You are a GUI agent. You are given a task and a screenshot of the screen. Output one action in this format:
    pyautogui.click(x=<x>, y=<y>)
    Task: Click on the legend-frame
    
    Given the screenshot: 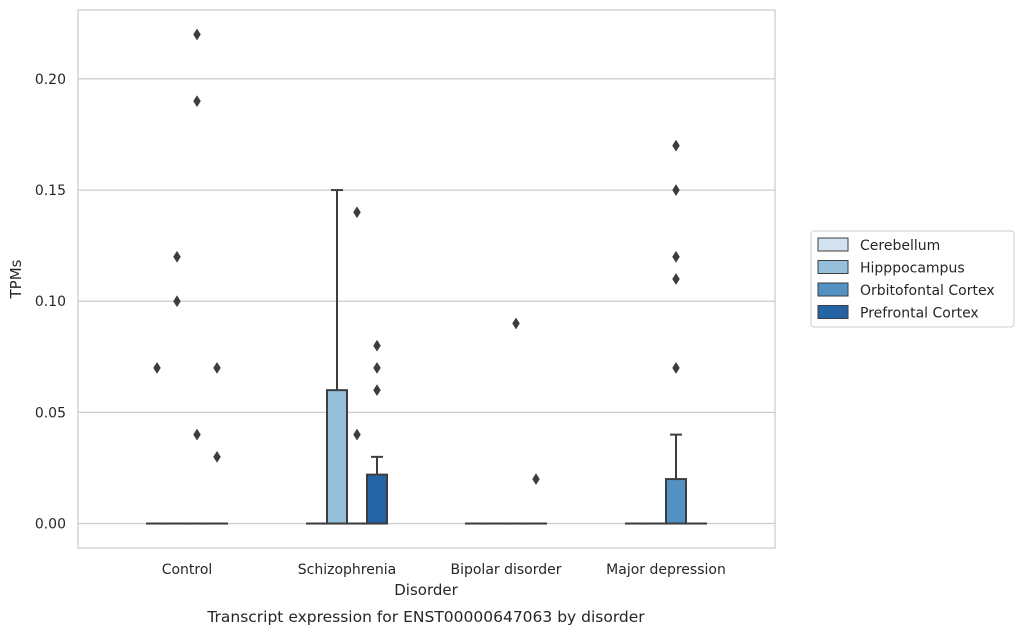 What is the action you would take?
    pyautogui.click(x=912, y=279)
    